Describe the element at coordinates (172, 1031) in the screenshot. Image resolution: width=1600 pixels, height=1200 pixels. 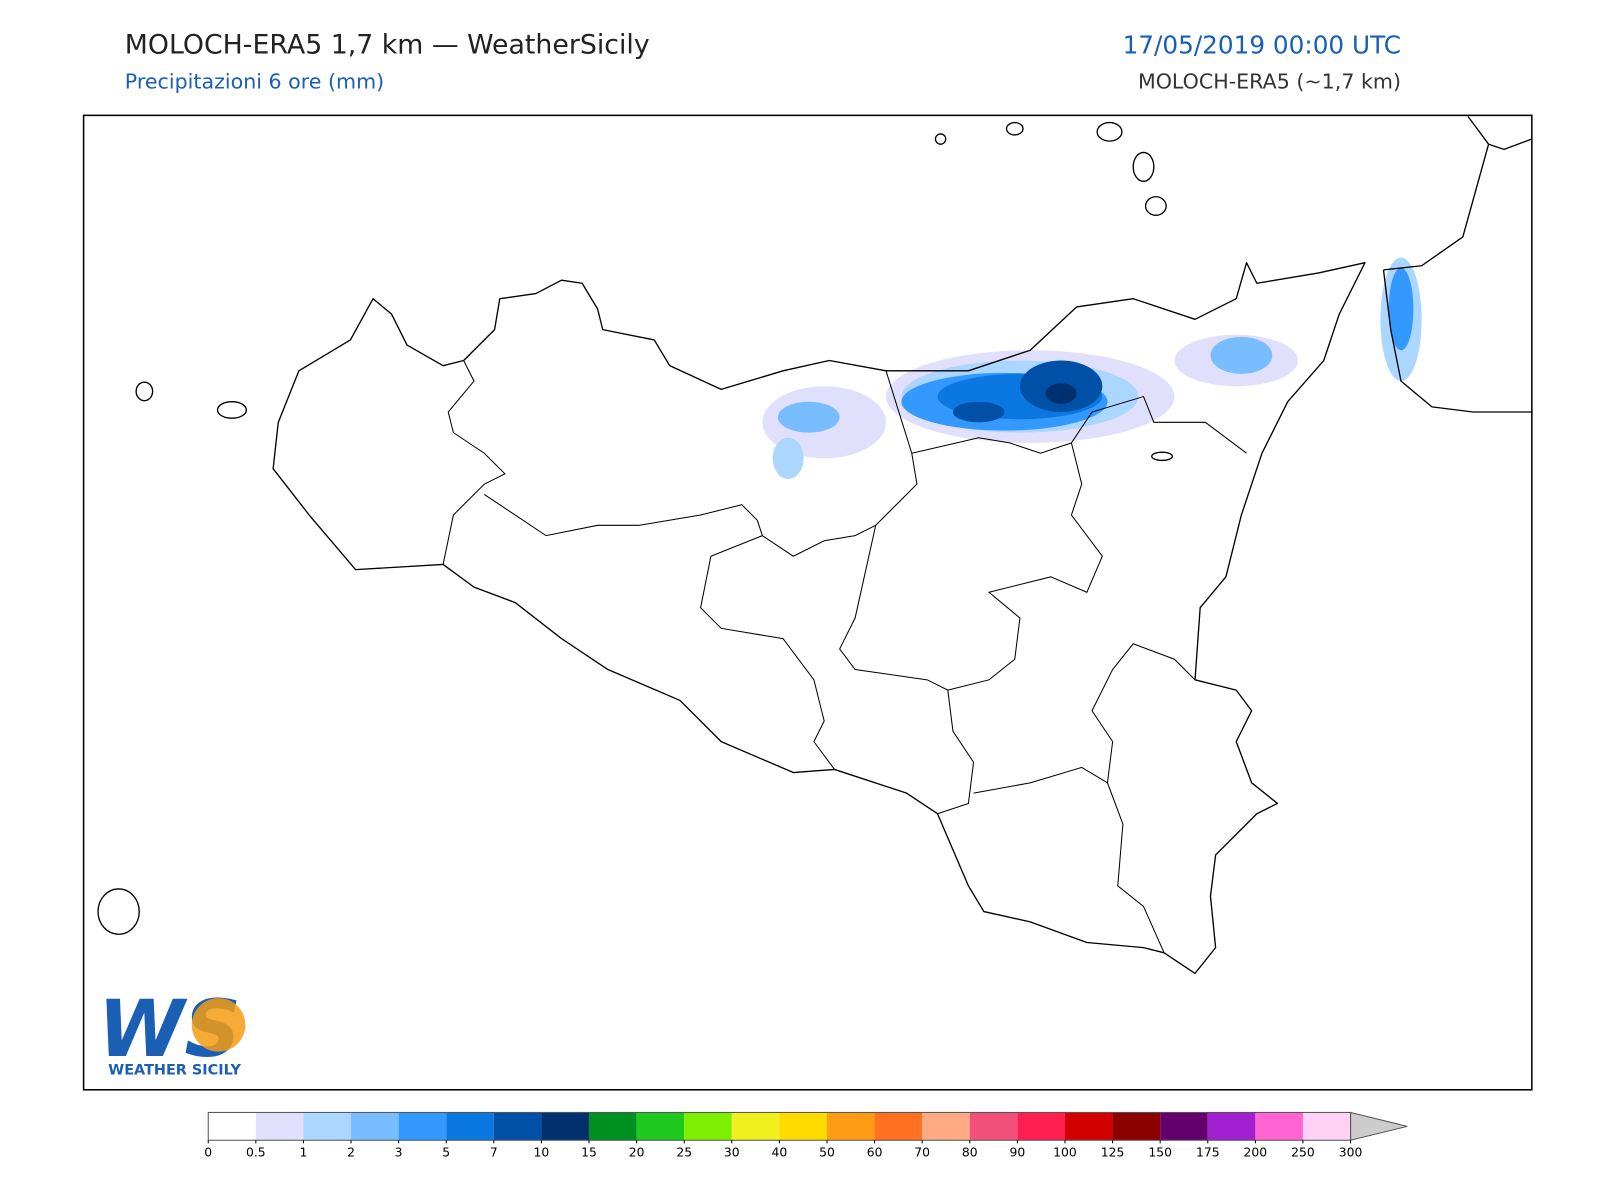
I see `logo: WS WEATHER SICILY` at that location.